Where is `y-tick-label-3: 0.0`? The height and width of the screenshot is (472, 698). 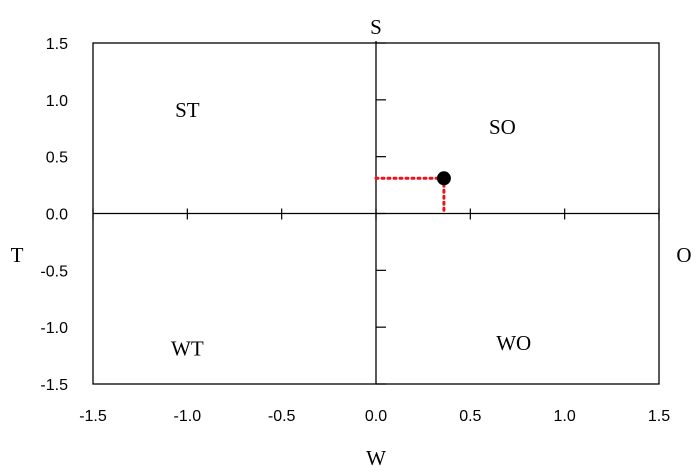 y-tick-label-3: 0.0 is located at coordinates (57, 215).